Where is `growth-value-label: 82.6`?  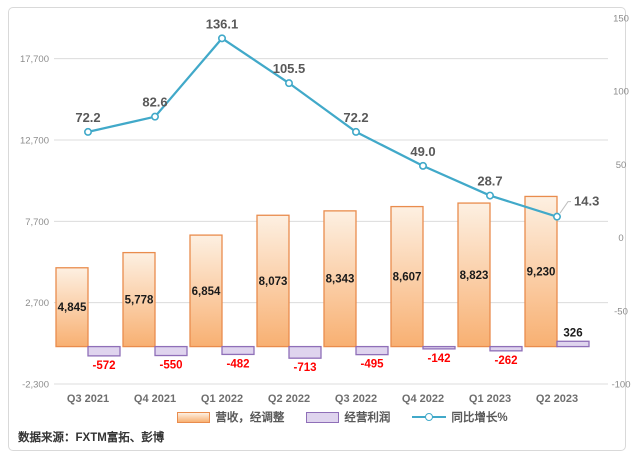 growth-value-label: 82.6 is located at coordinates (154, 102).